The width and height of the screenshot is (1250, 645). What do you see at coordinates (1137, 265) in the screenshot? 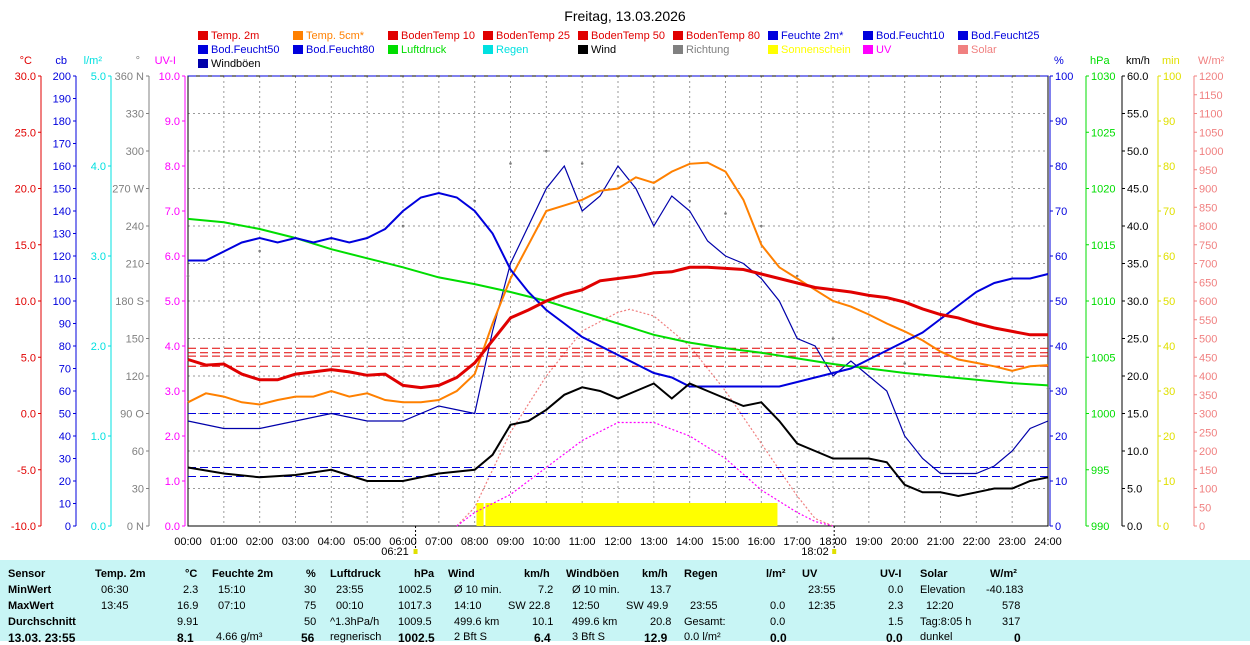
I see `right-axis-tick-label: 35.0` at bounding box center [1137, 265].